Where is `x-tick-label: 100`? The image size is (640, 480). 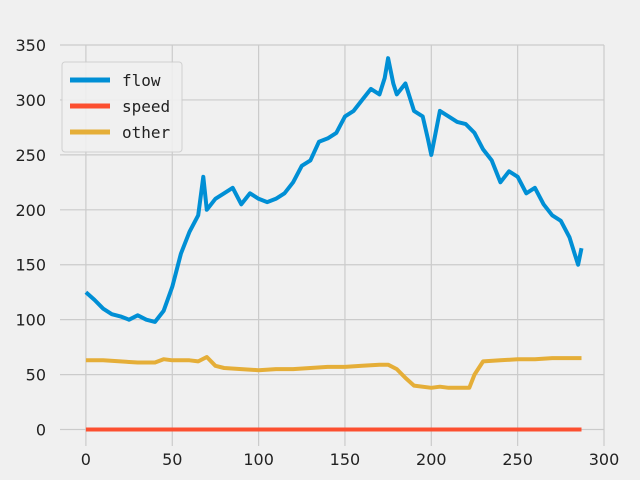 x-tick-label: 100 is located at coordinates (258, 459).